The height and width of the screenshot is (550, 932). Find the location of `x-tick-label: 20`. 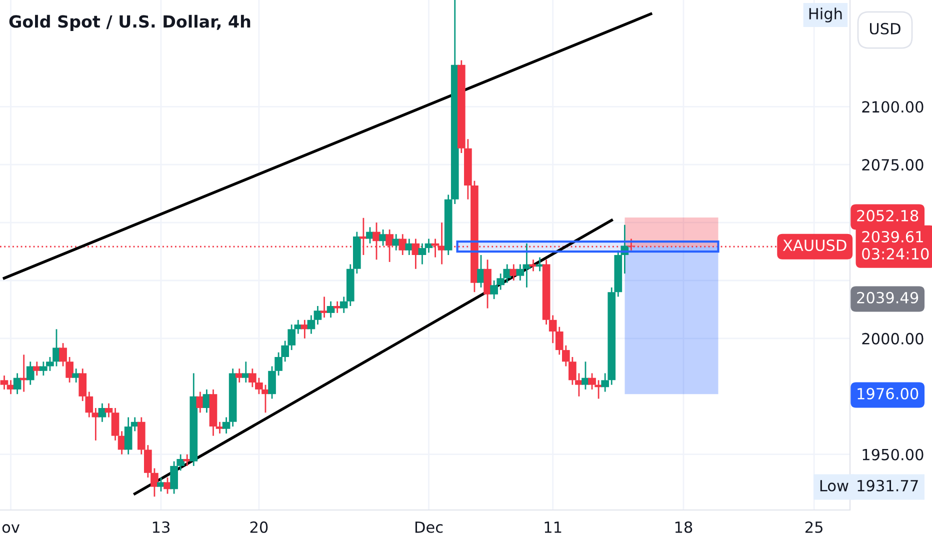

x-tick-label: 20 is located at coordinates (259, 527).